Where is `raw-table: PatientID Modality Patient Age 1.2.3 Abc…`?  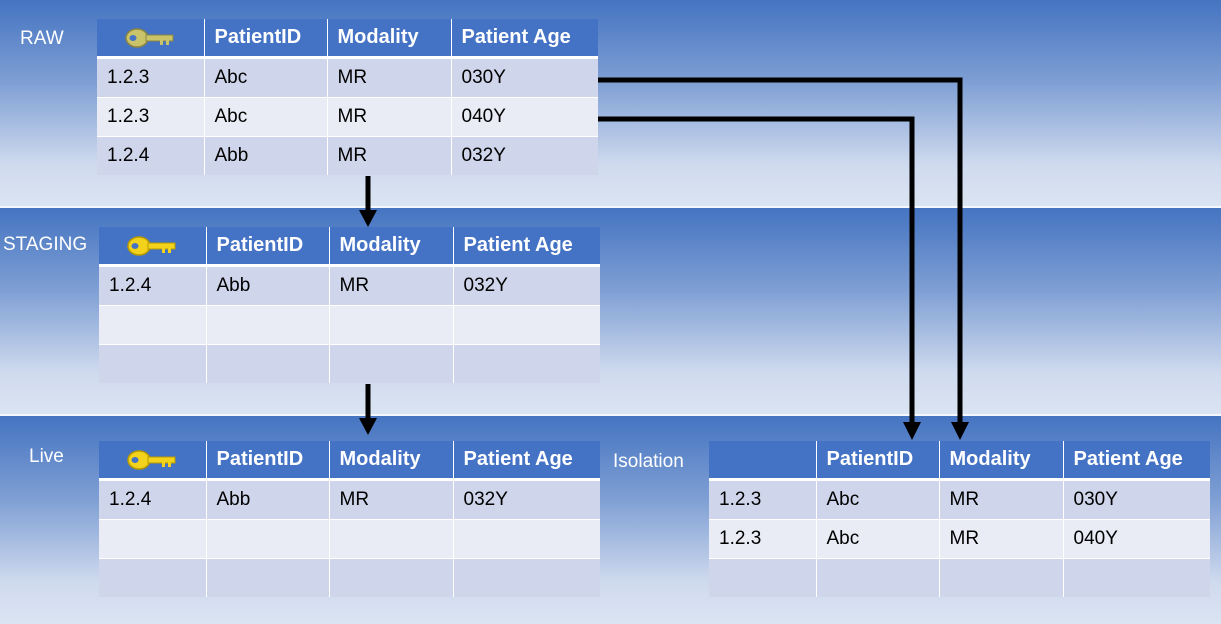 raw-table: PatientID Modality Patient Age 1.2.3 Abc… is located at coordinates (347, 97).